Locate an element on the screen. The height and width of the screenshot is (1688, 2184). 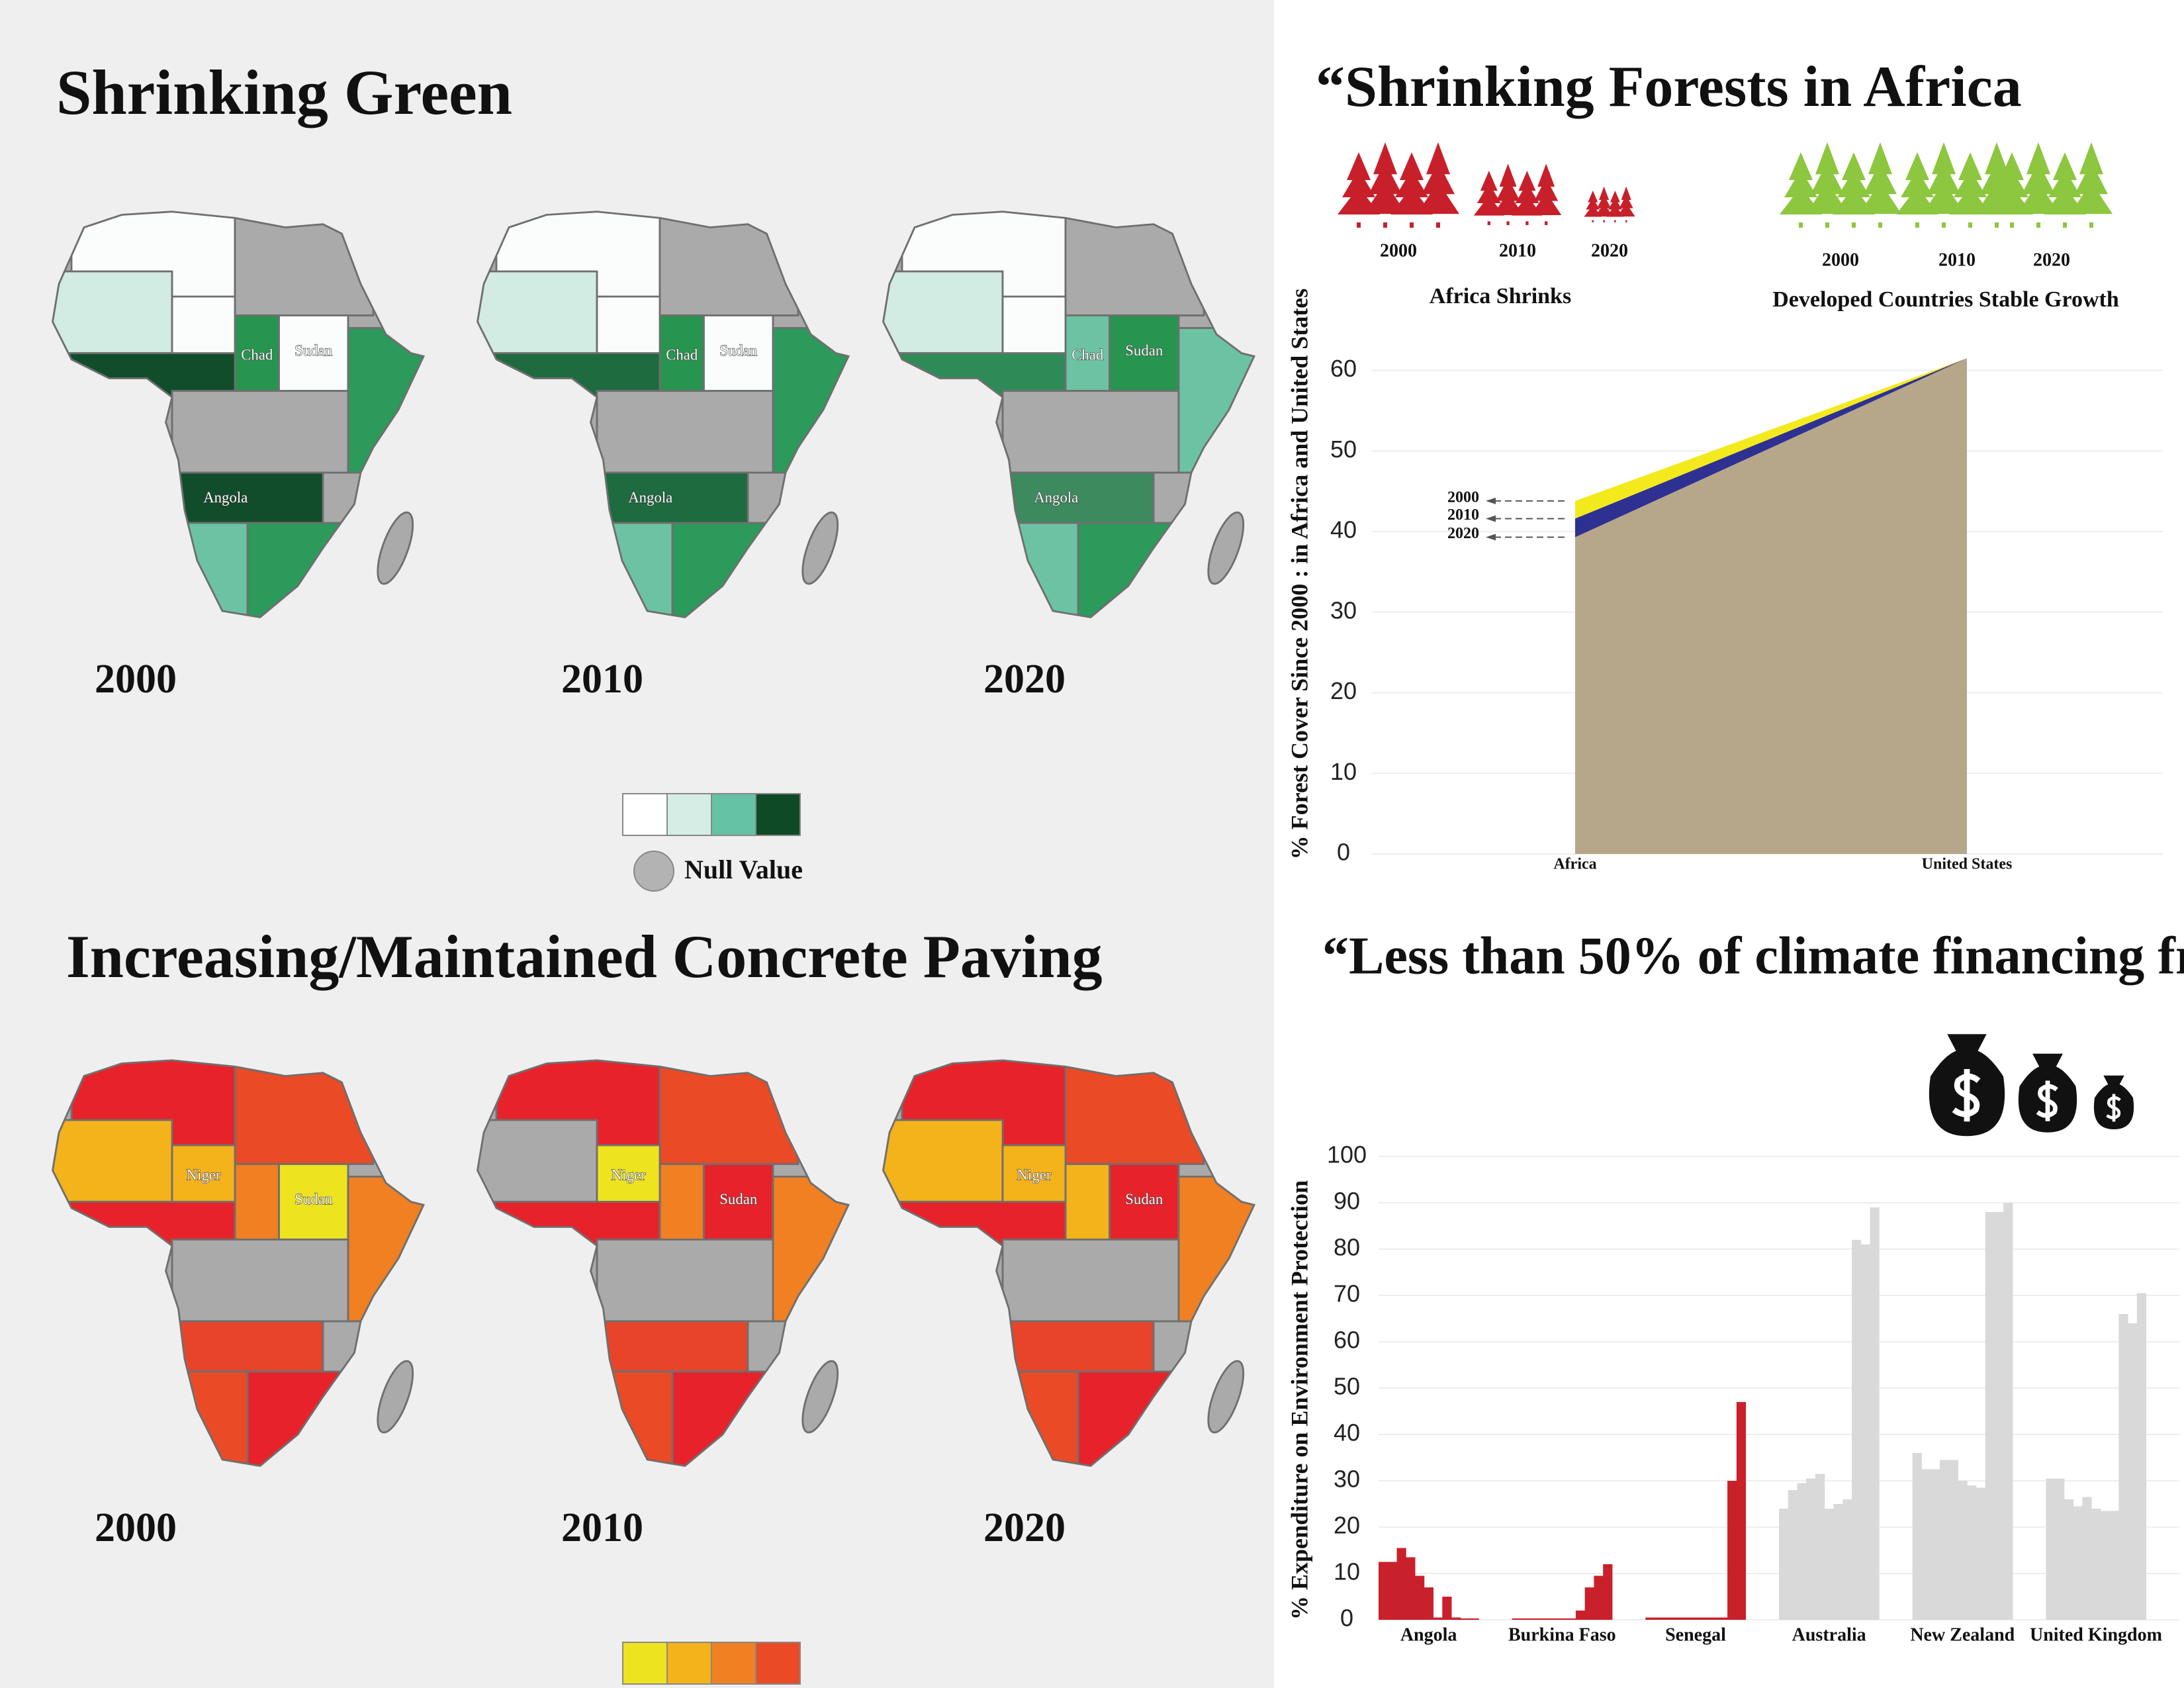
y-tick-label: 10 is located at coordinates (1347, 1571).